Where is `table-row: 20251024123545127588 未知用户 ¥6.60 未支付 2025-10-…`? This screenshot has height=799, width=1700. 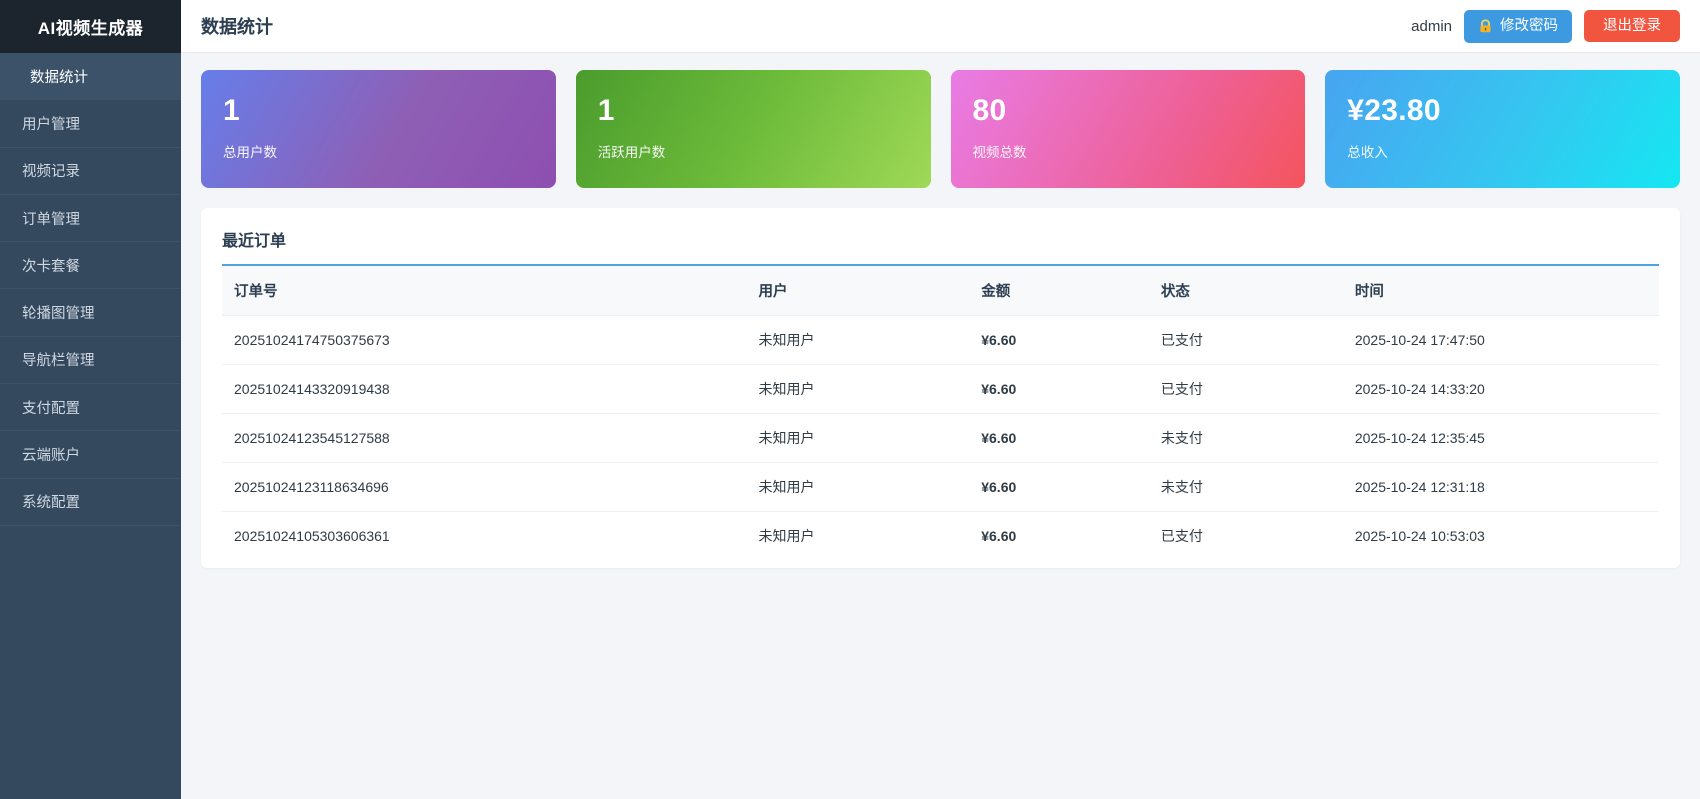 table-row: 20251024123545127588 未知用户 ¥6.60 未支付 2025-10-… is located at coordinates (940, 438).